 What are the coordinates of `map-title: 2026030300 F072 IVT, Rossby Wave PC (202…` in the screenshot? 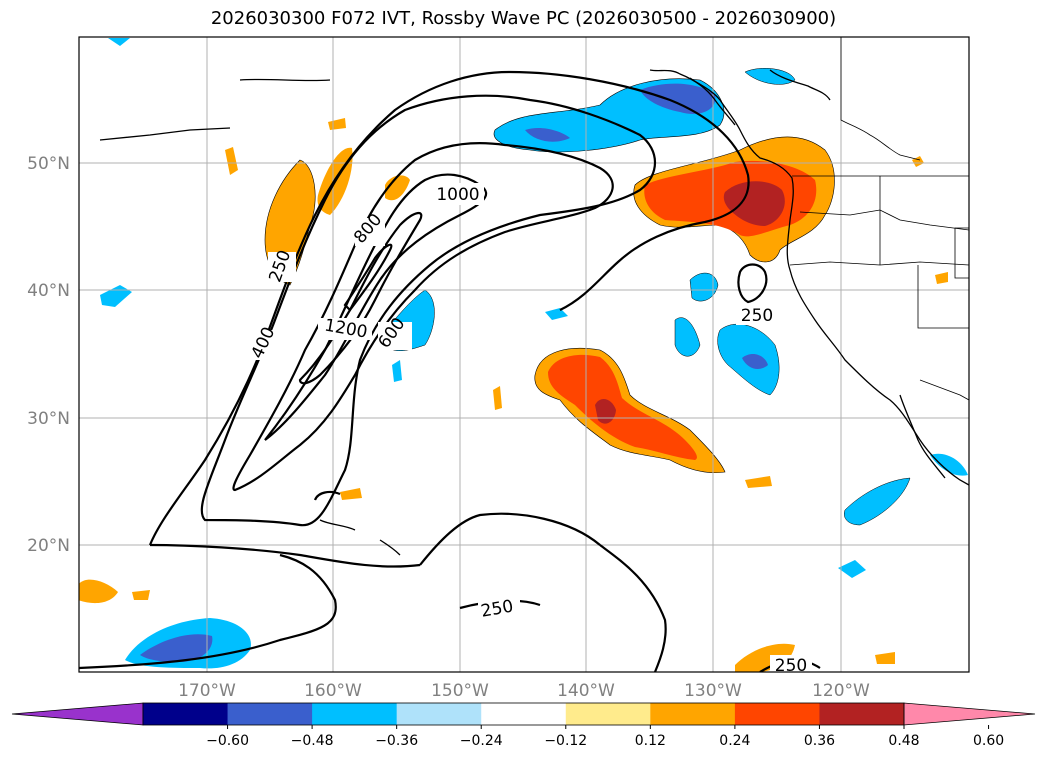 It's located at (523, 18).